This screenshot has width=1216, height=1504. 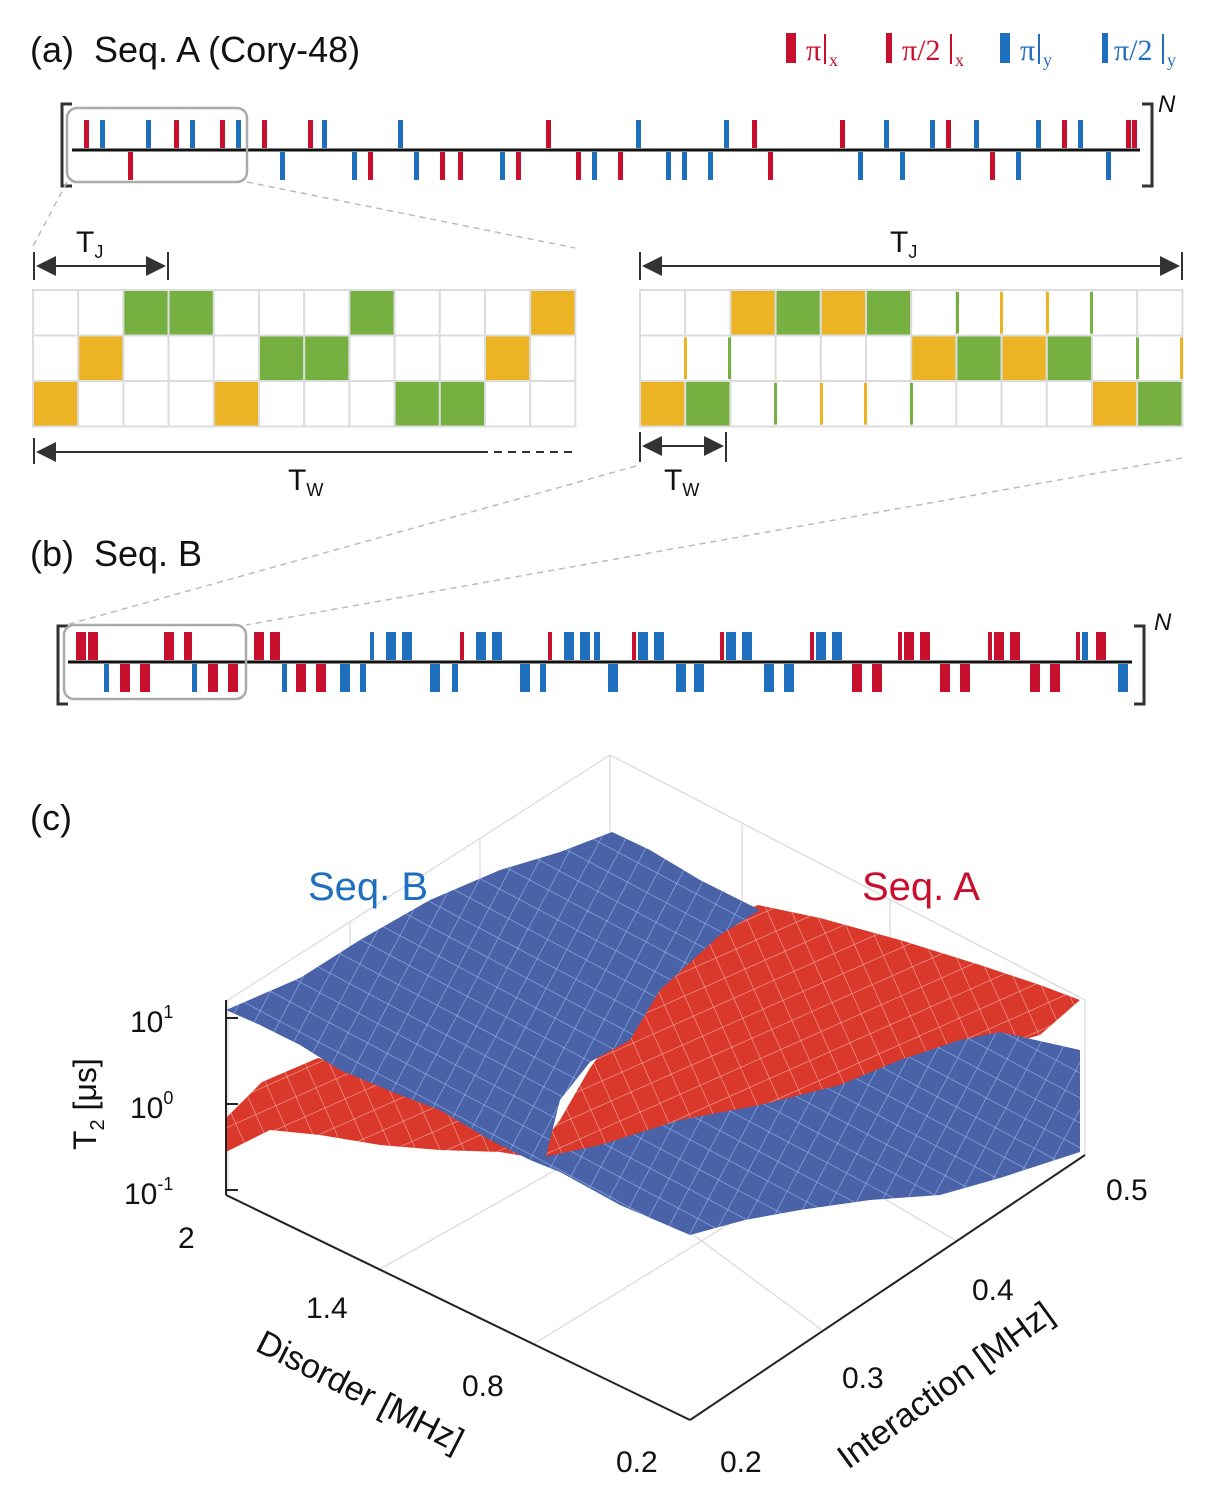 I want to click on panel-b-label: (b), so click(x=52, y=553).